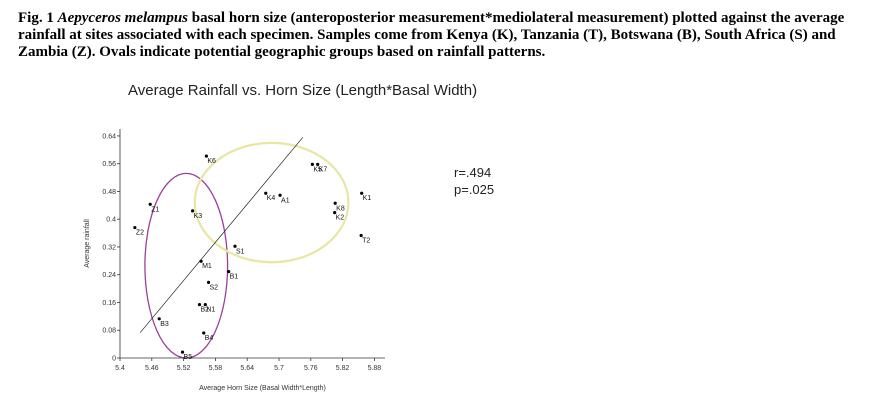 Image resolution: width=894 pixels, height=400 pixels. I want to click on x-tick-label: 5.76, so click(311, 368).